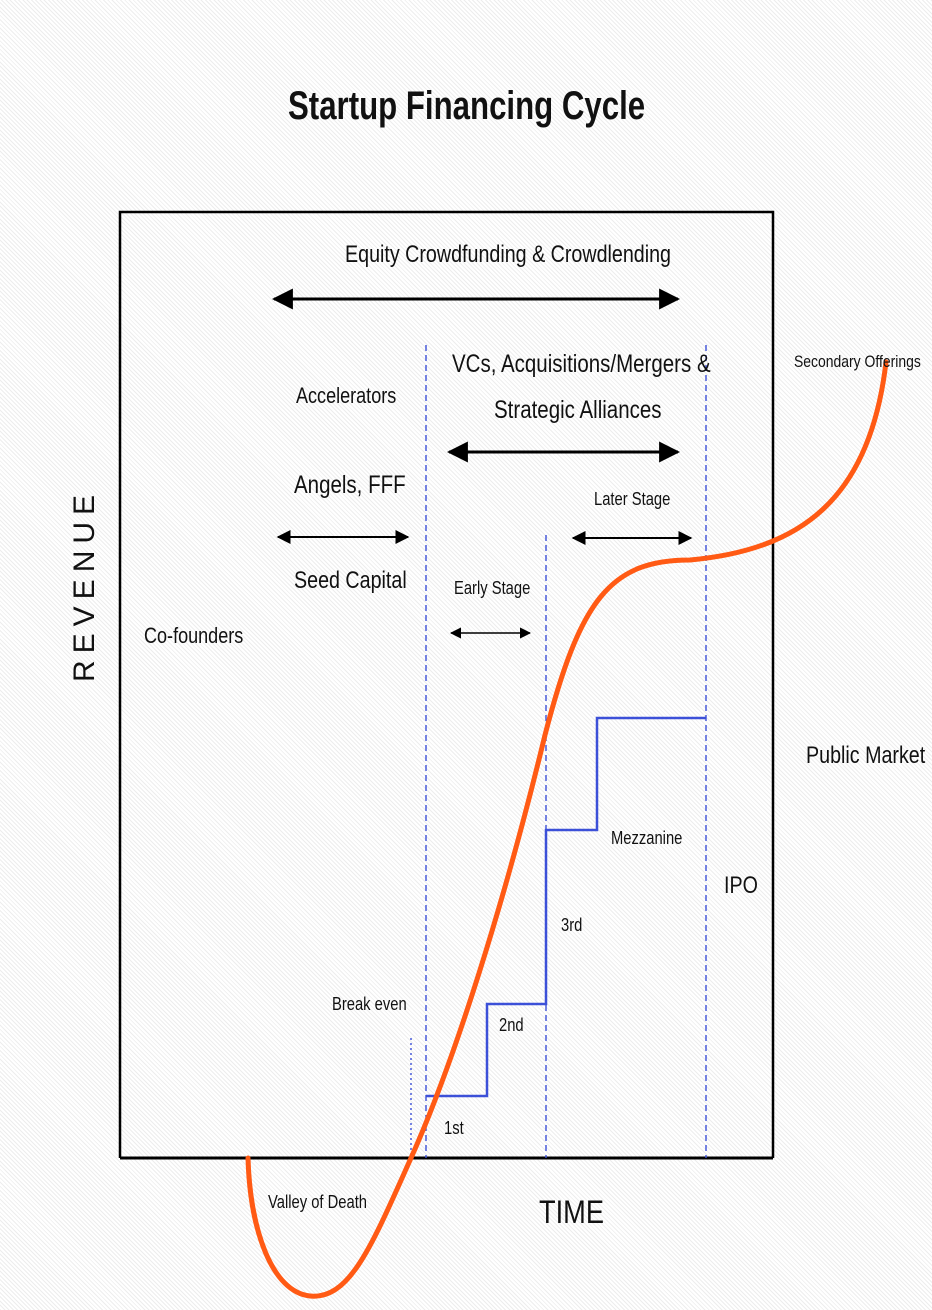 This screenshot has height=1310, width=932. Describe the element at coordinates (194, 635) in the screenshot. I see `label-co-founders: Co-founders` at that location.